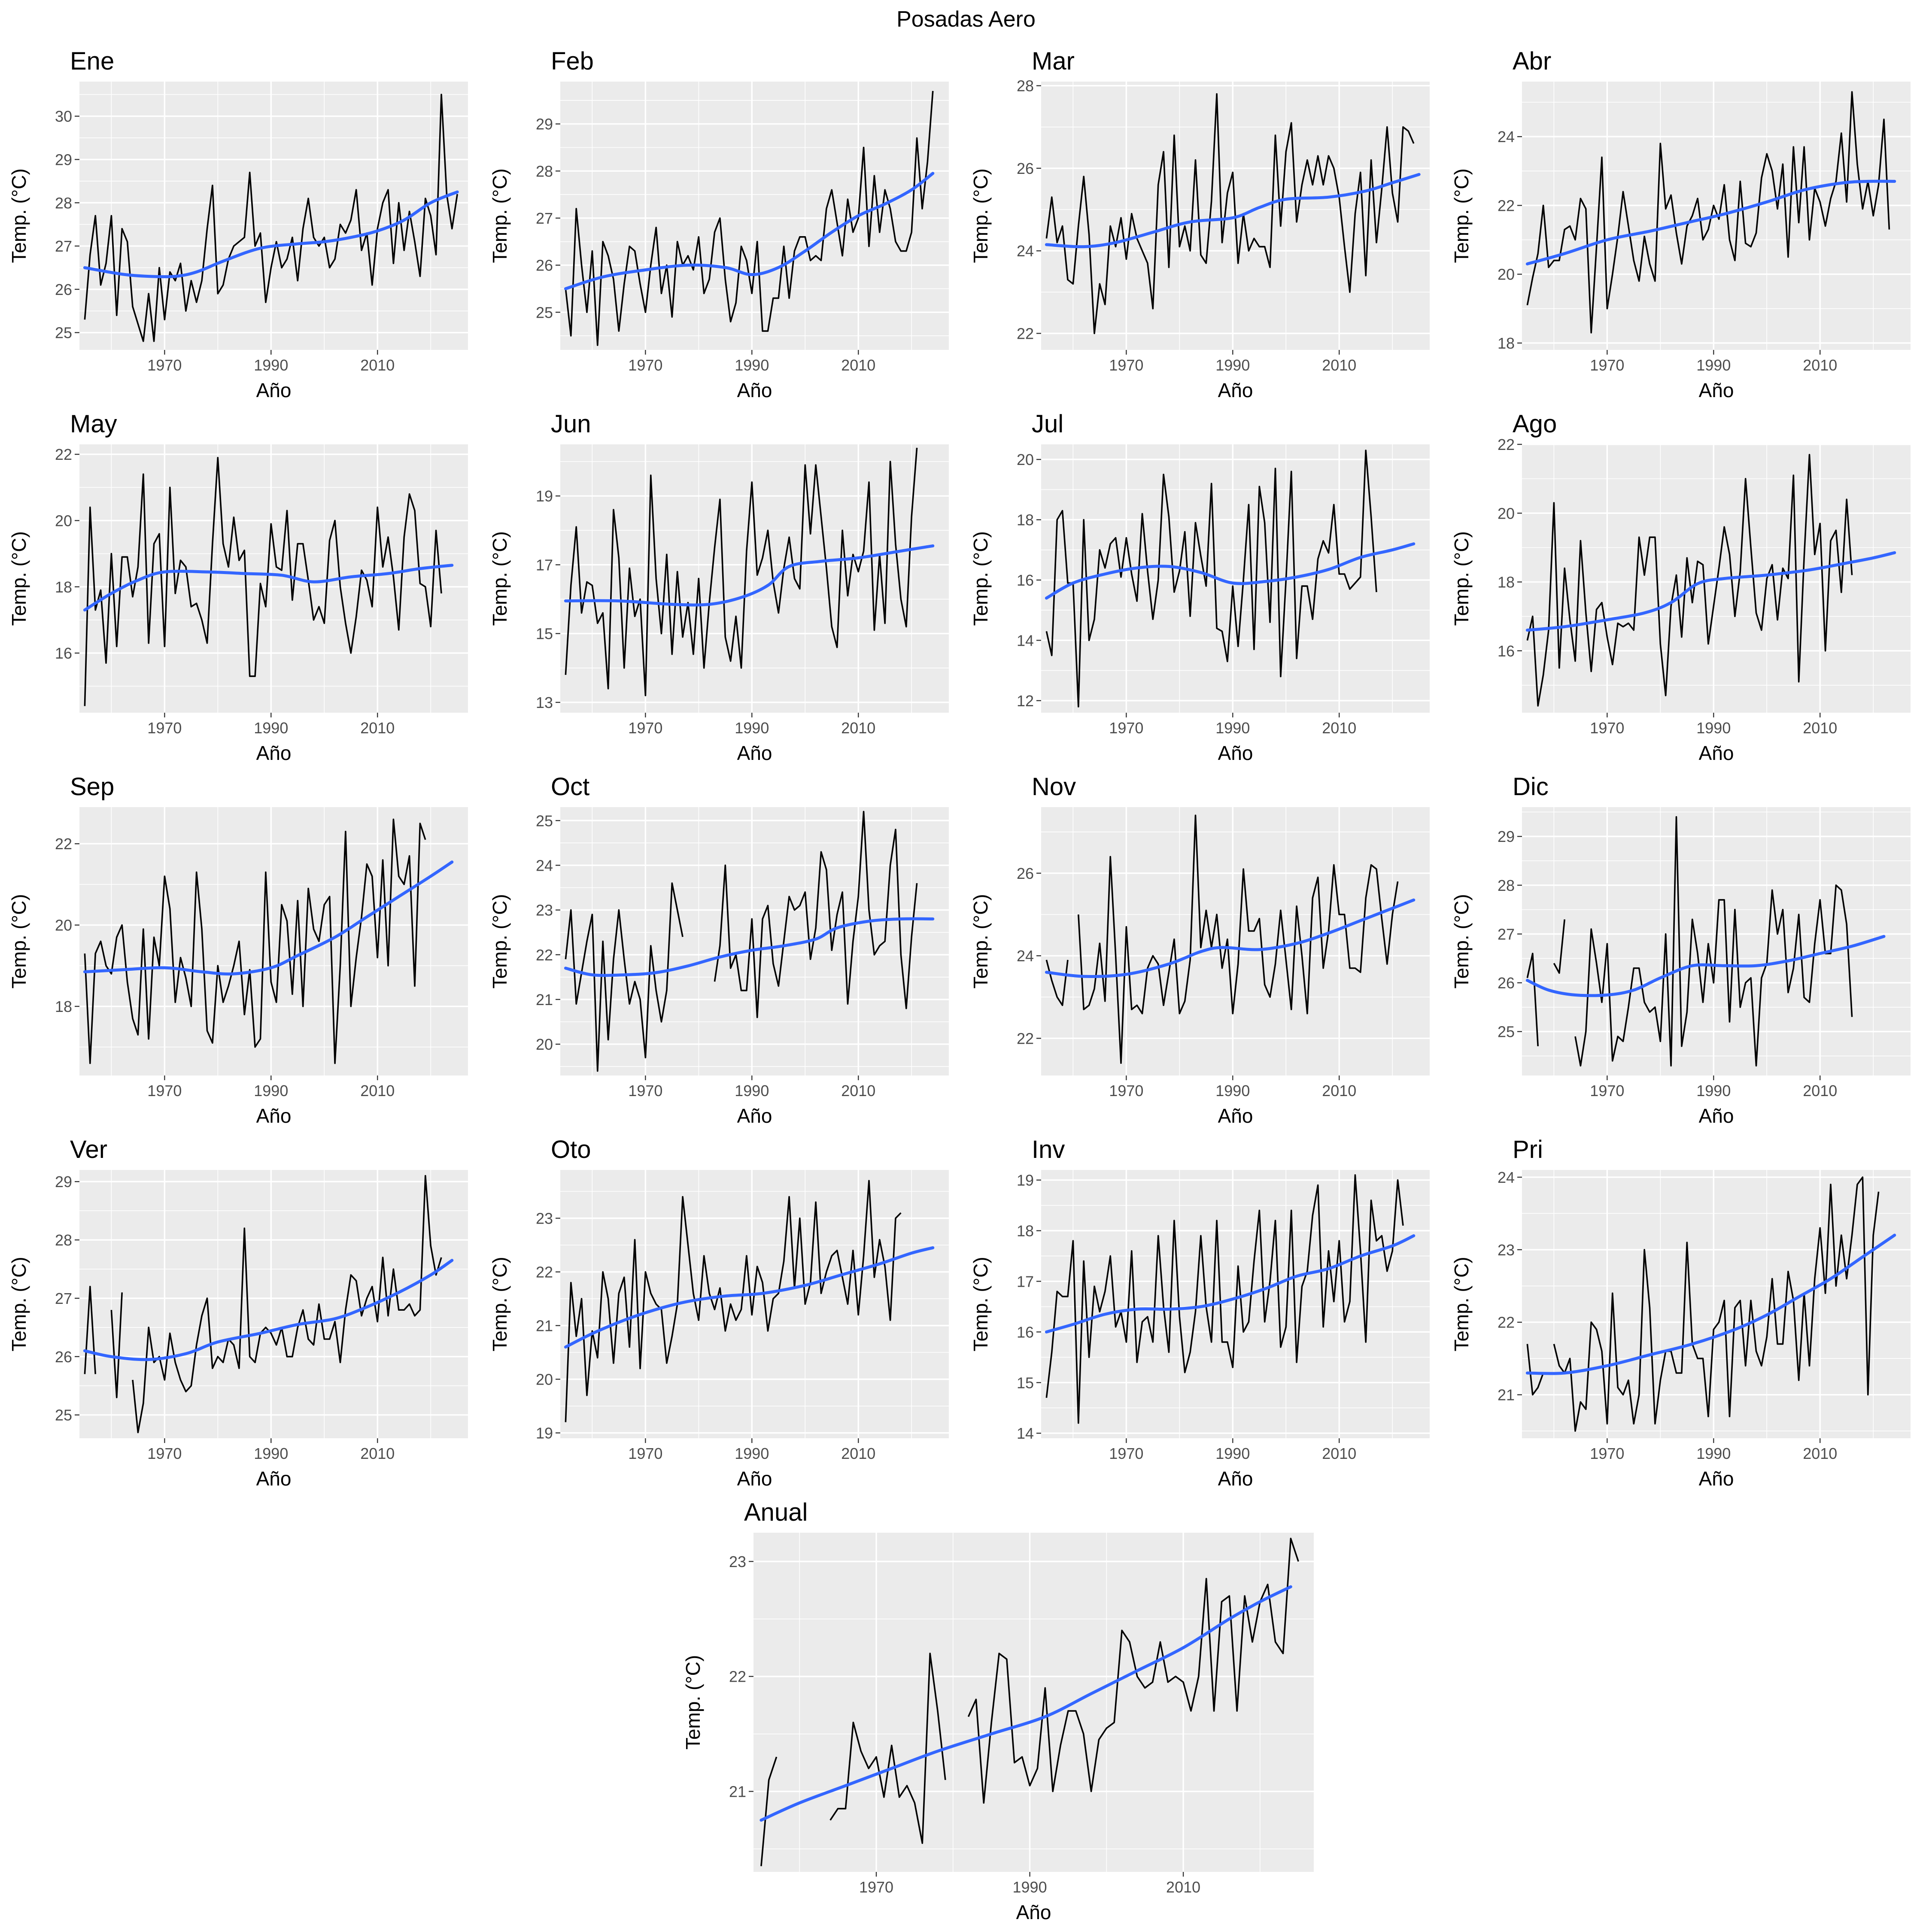 This screenshot has width=1932, height=1932. I want to click on y-tick-label: 27, so click(544, 218).